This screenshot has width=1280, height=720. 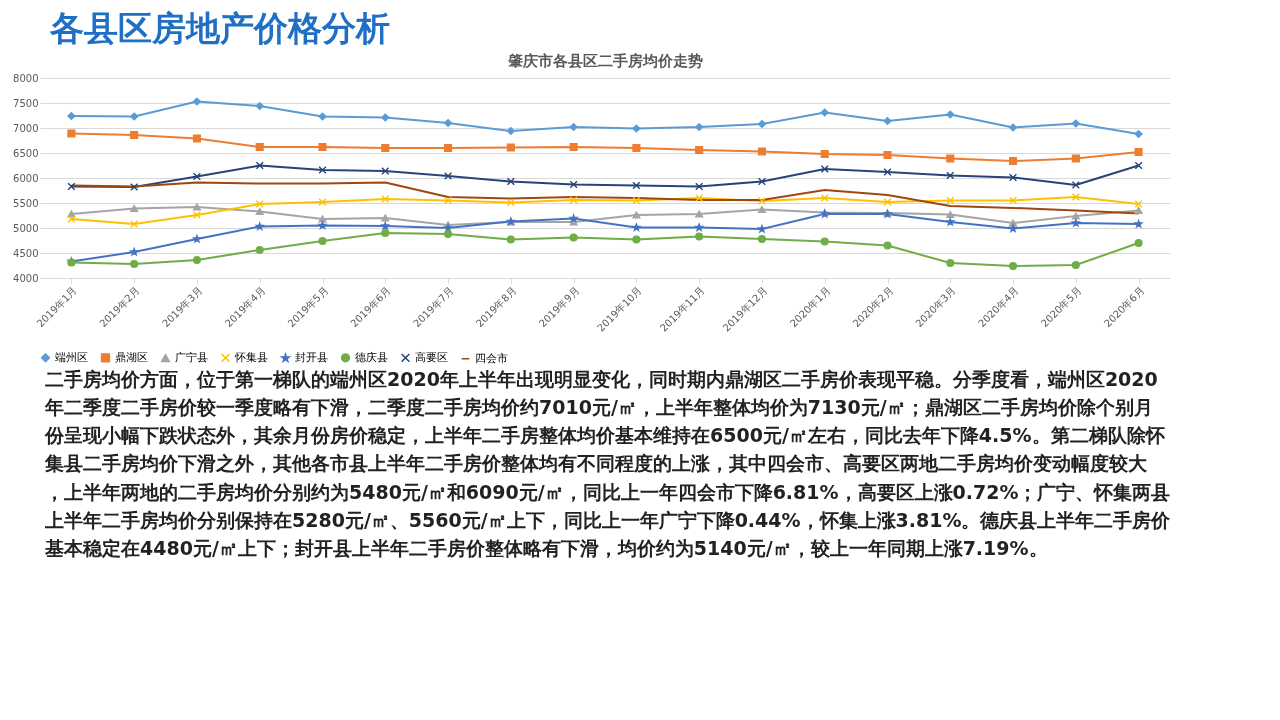 What do you see at coordinates (71, 357) in the screenshot?
I see `legend-label: 端州区` at bounding box center [71, 357].